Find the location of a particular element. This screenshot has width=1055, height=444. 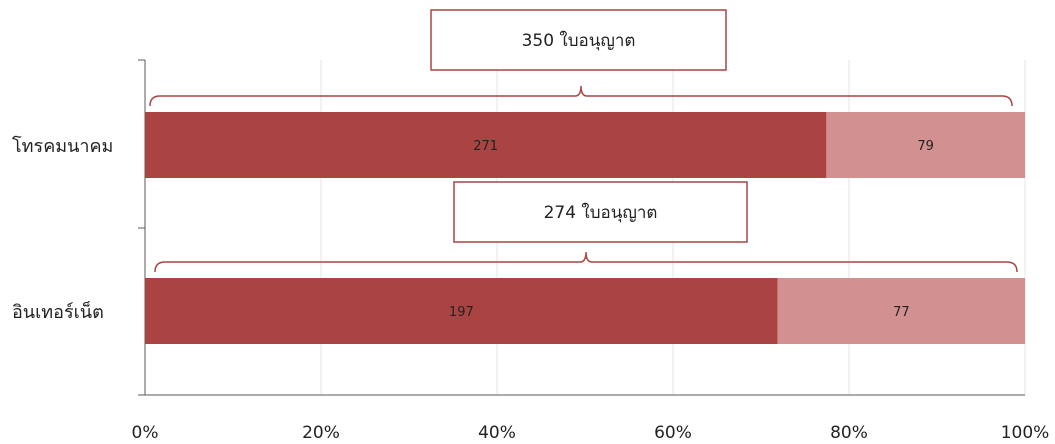

data-label: 79 is located at coordinates (925, 146).